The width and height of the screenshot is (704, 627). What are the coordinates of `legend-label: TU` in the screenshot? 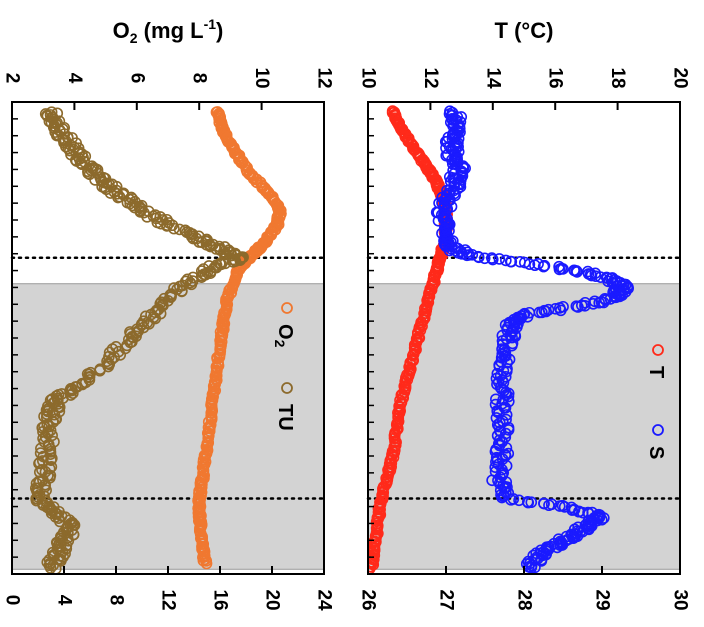 It's located at (285, 417).